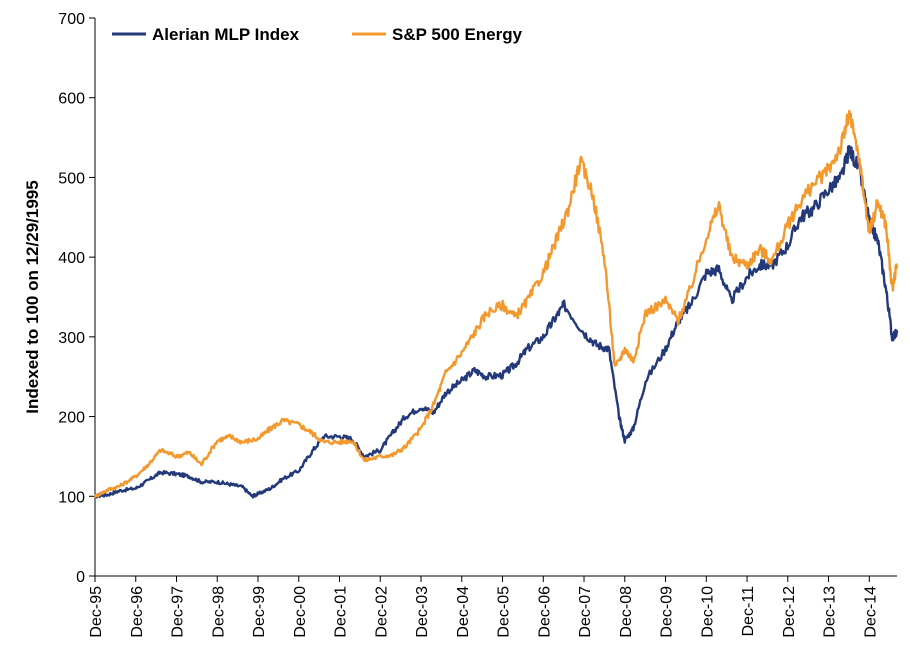 The width and height of the screenshot is (910, 660). Describe the element at coordinates (317, 34) in the screenshot. I see `legend: Alerian MLP Index S&P 500 Energy` at that location.